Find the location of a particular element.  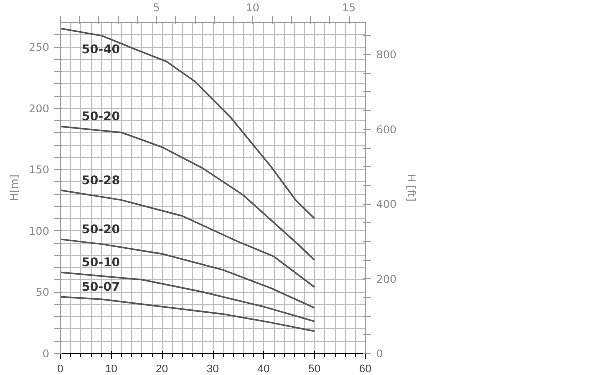

y2-tick-label: 200 is located at coordinates (387, 279).